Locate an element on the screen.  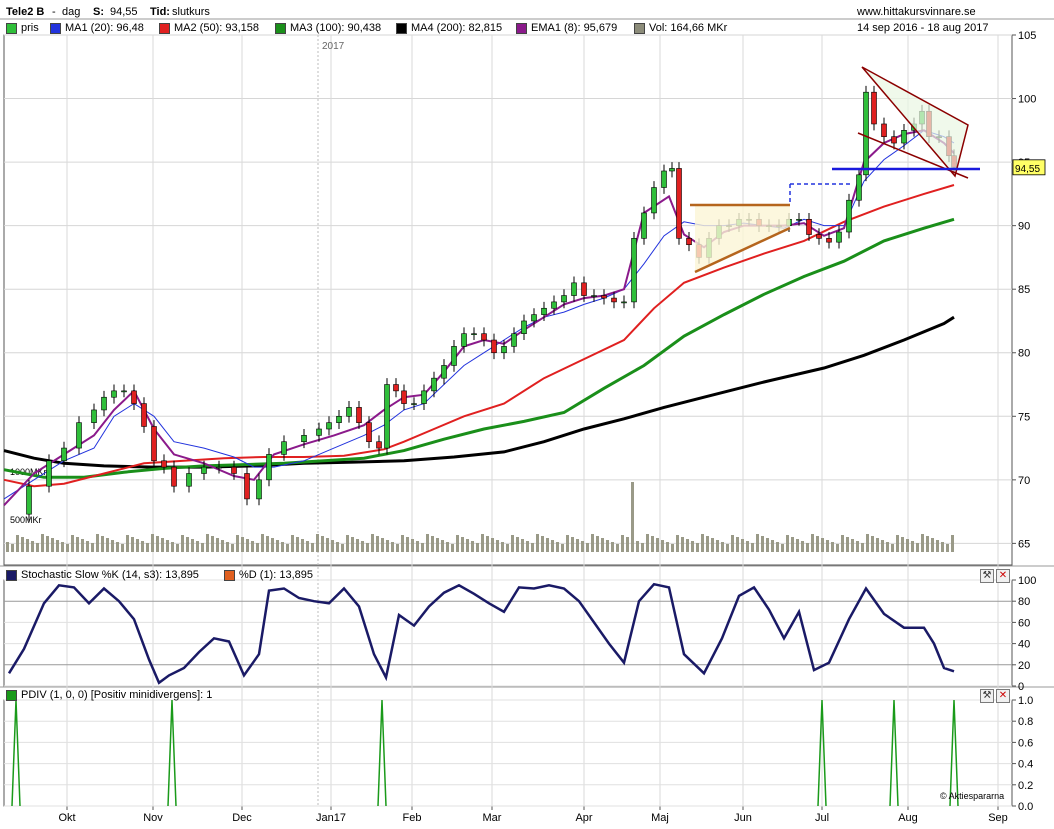
month-label: Jul is located at coordinates (822, 818).